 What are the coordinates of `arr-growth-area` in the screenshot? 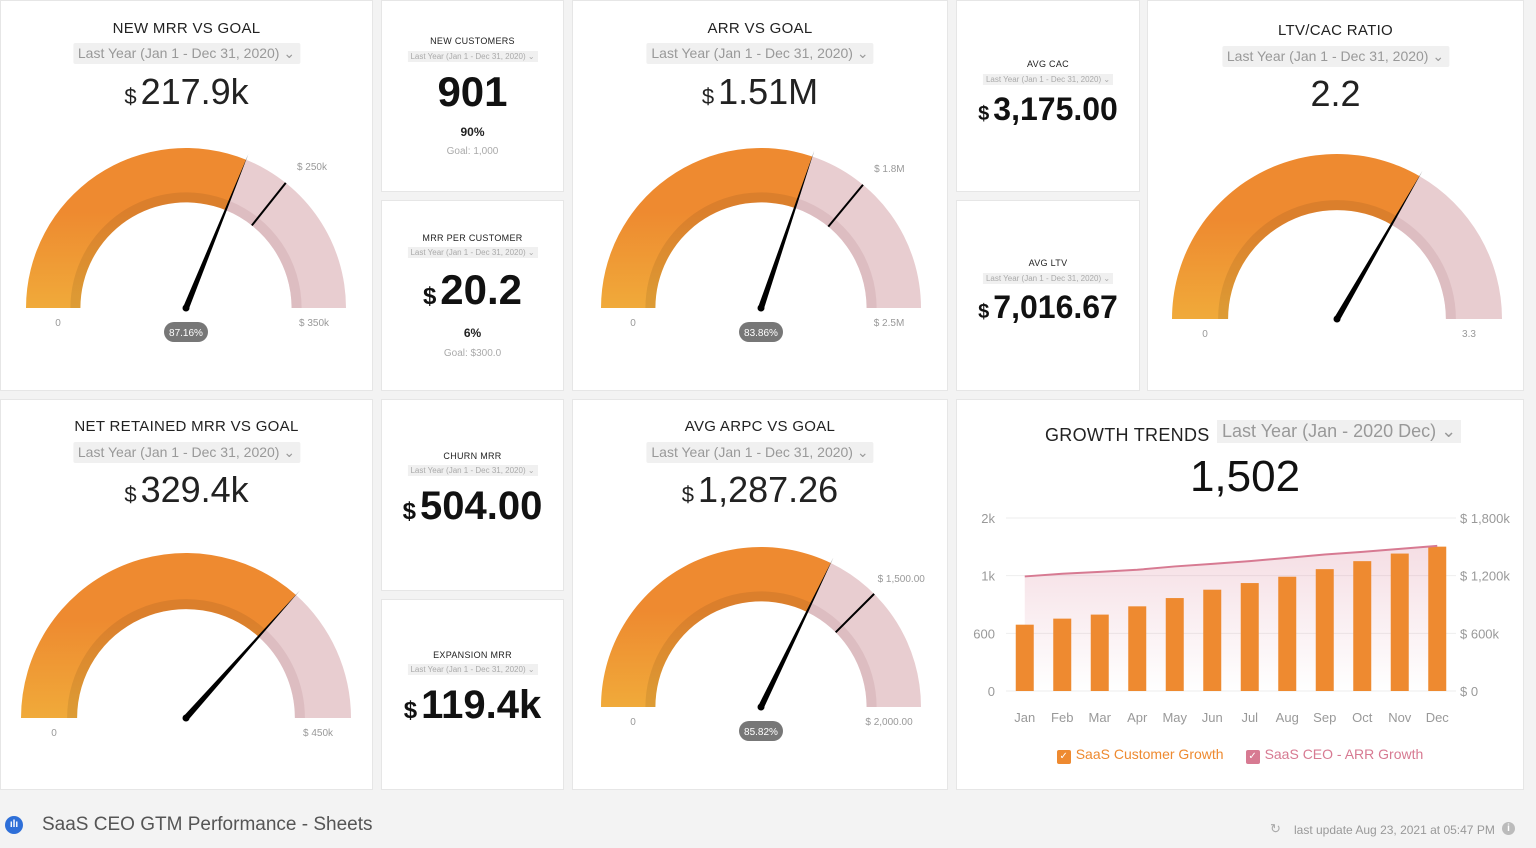 It's located at (1231, 618).